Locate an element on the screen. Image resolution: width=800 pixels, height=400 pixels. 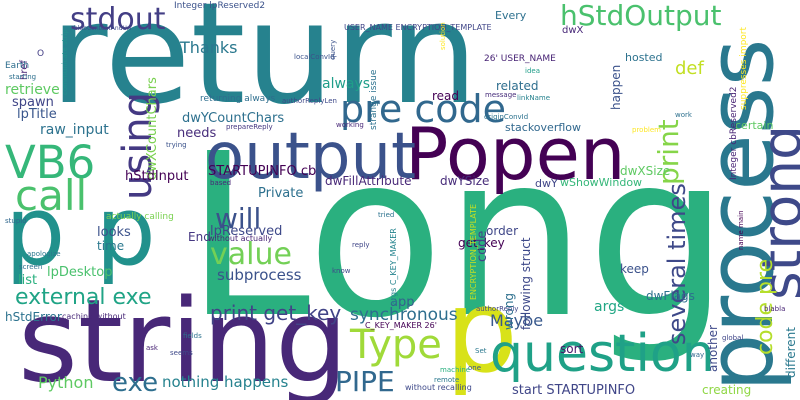
cloud-word: dwXCountChars is located at coordinates (152, 128).